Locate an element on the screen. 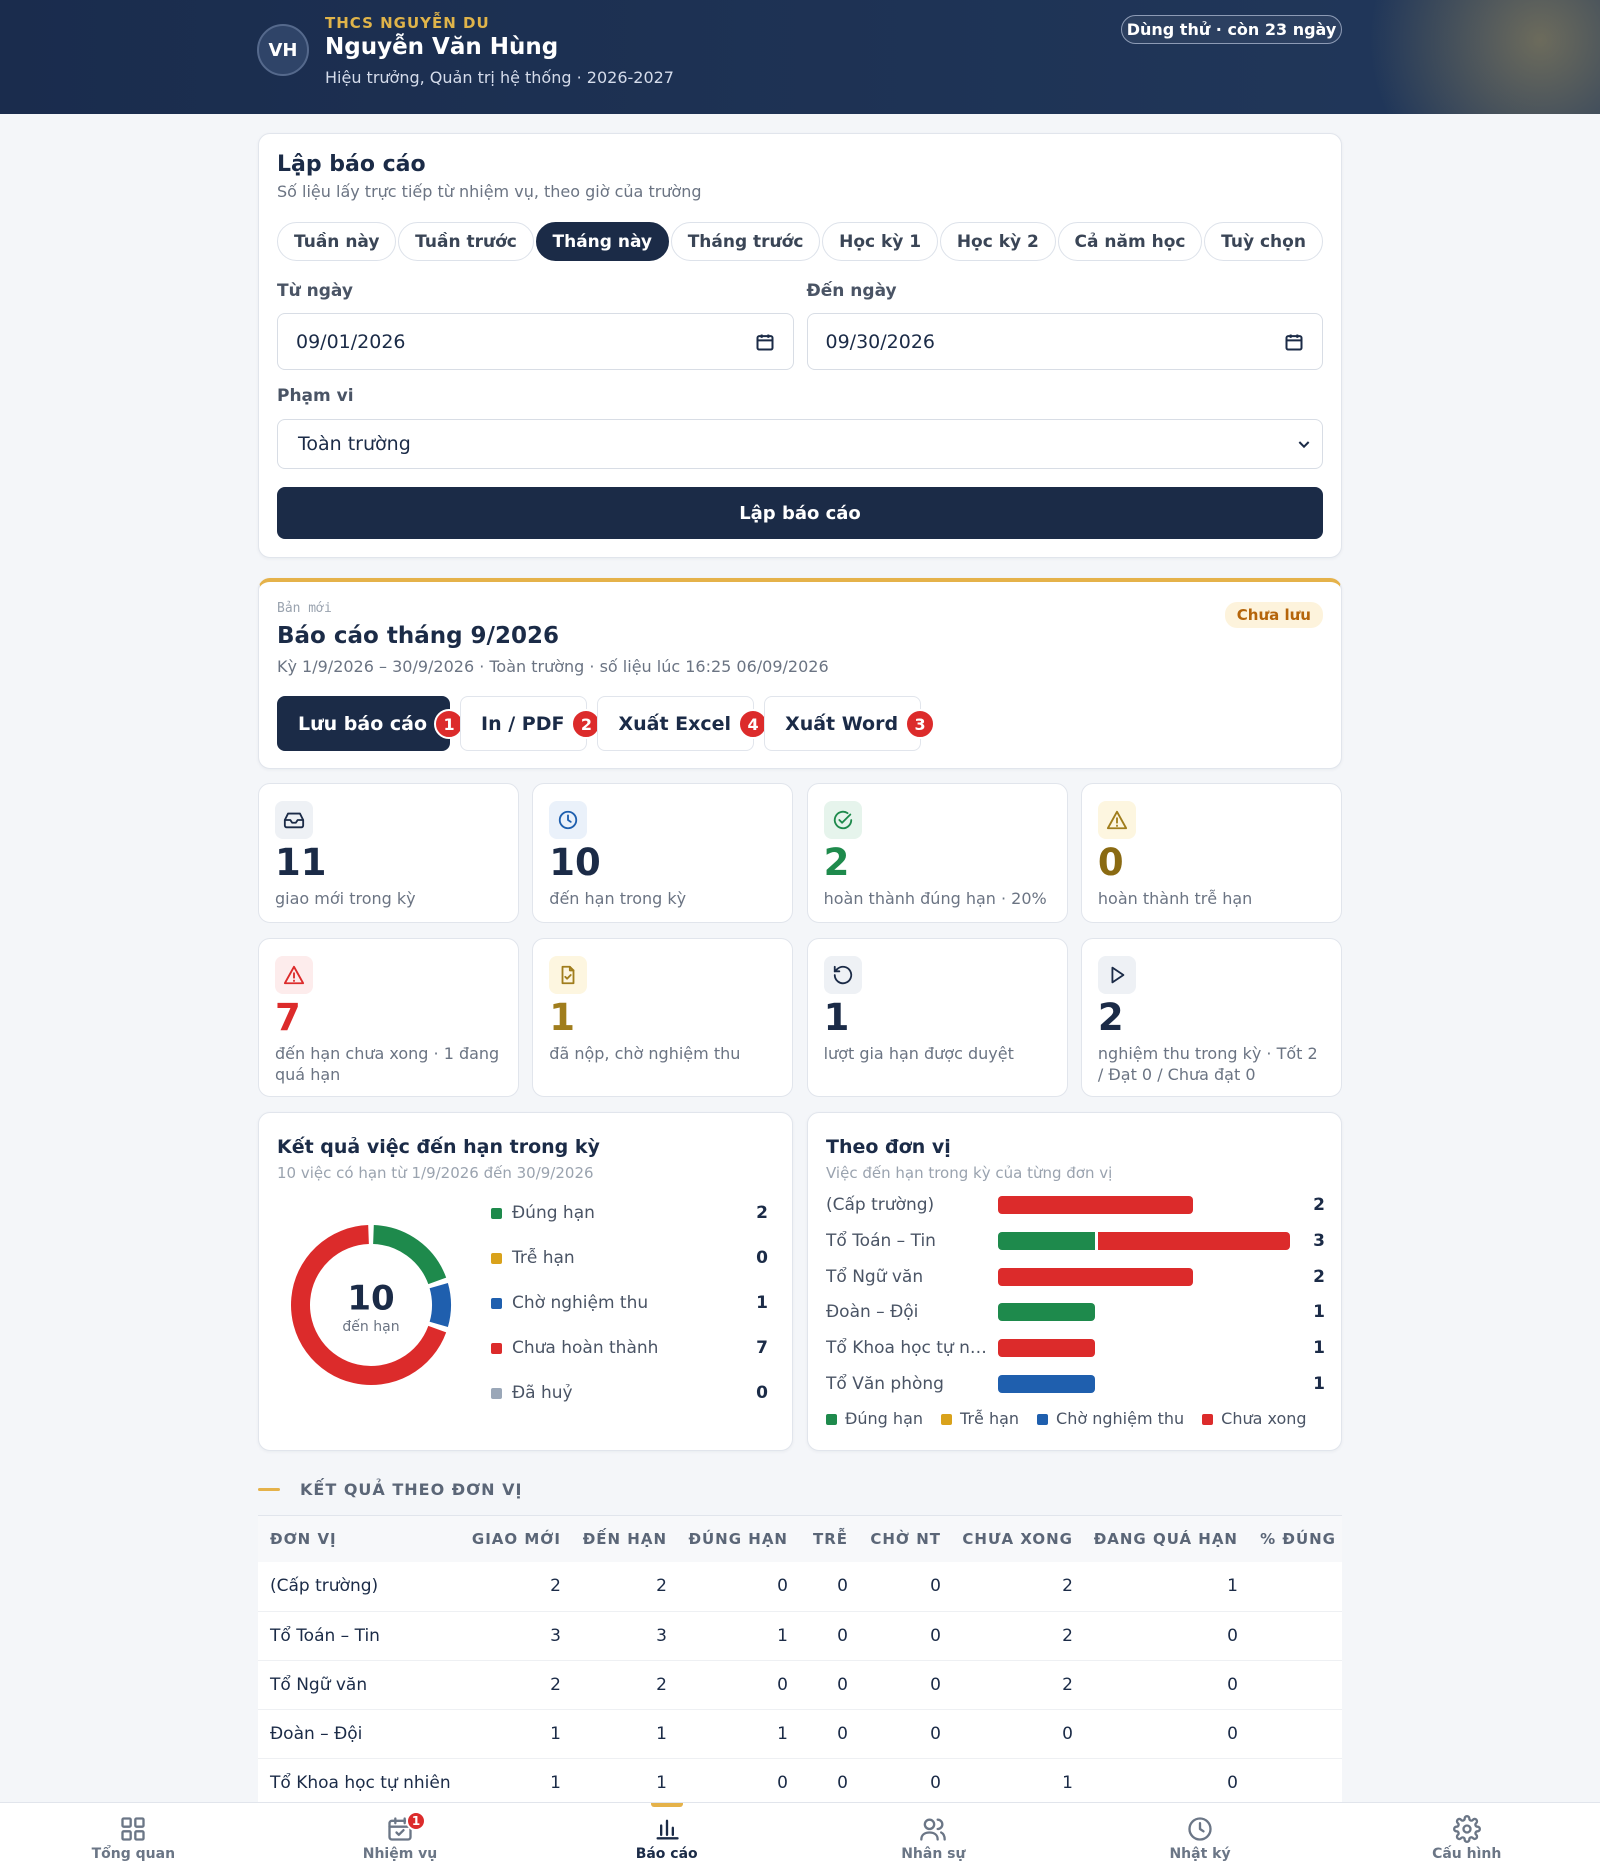  nav-item: Tổng quan is located at coordinates (133, 1839).